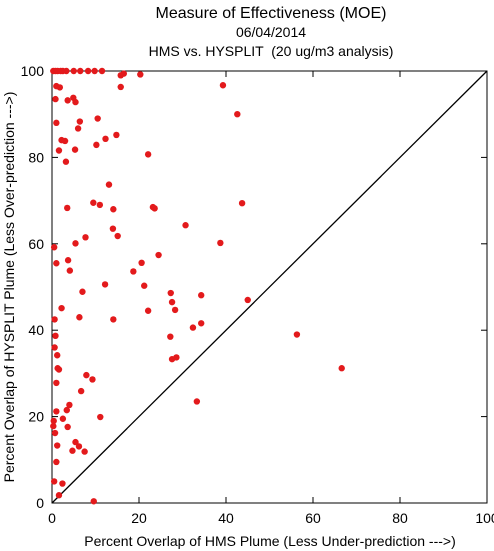 The width and height of the screenshot is (494, 551). I want to click on y-tick-label: 20, so click(36, 417).